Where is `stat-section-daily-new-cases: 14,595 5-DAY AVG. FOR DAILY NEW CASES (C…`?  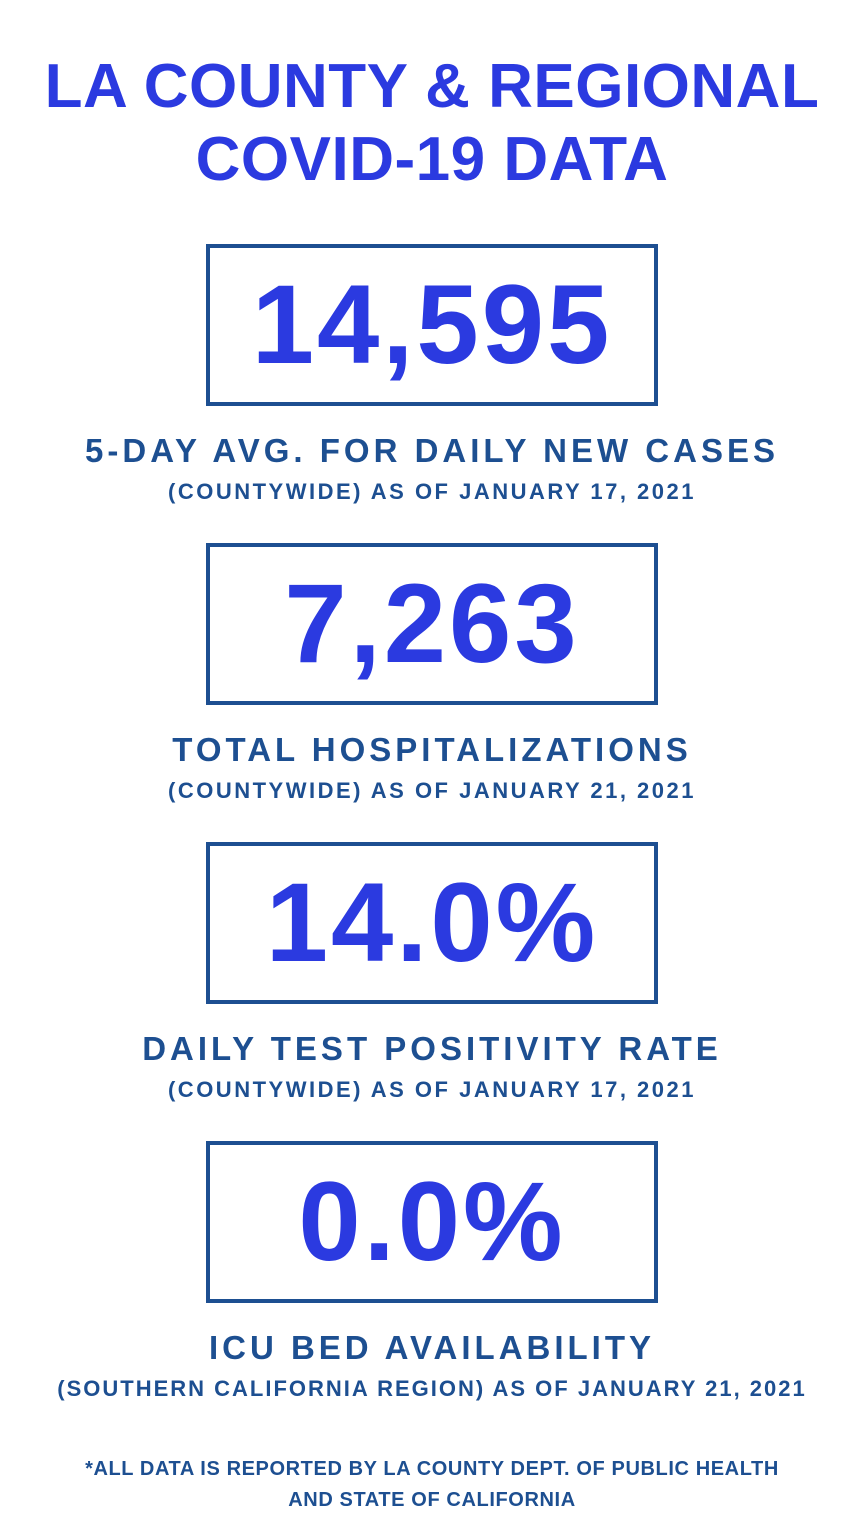
stat-section-daily-new-cases: 14,595 5-DAY AVG. FOR DAILY NEW CASES (C… is located at coordinates (432, 374).